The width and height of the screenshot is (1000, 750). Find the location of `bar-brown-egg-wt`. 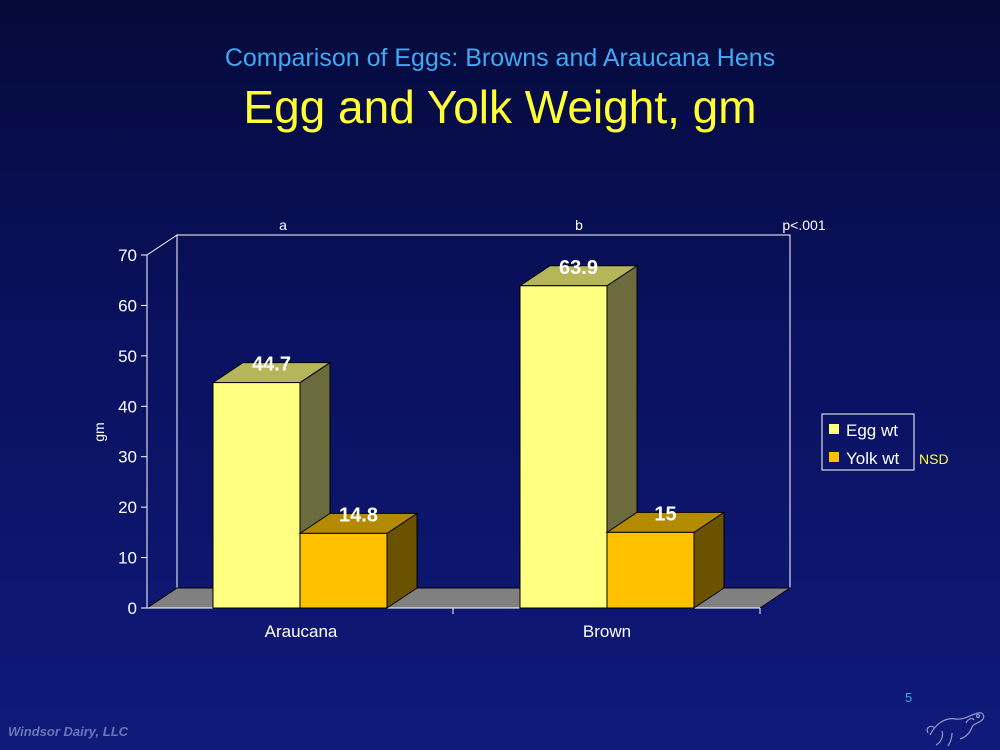

bar-brown-egg-wt is located at coordinates (563, 447).